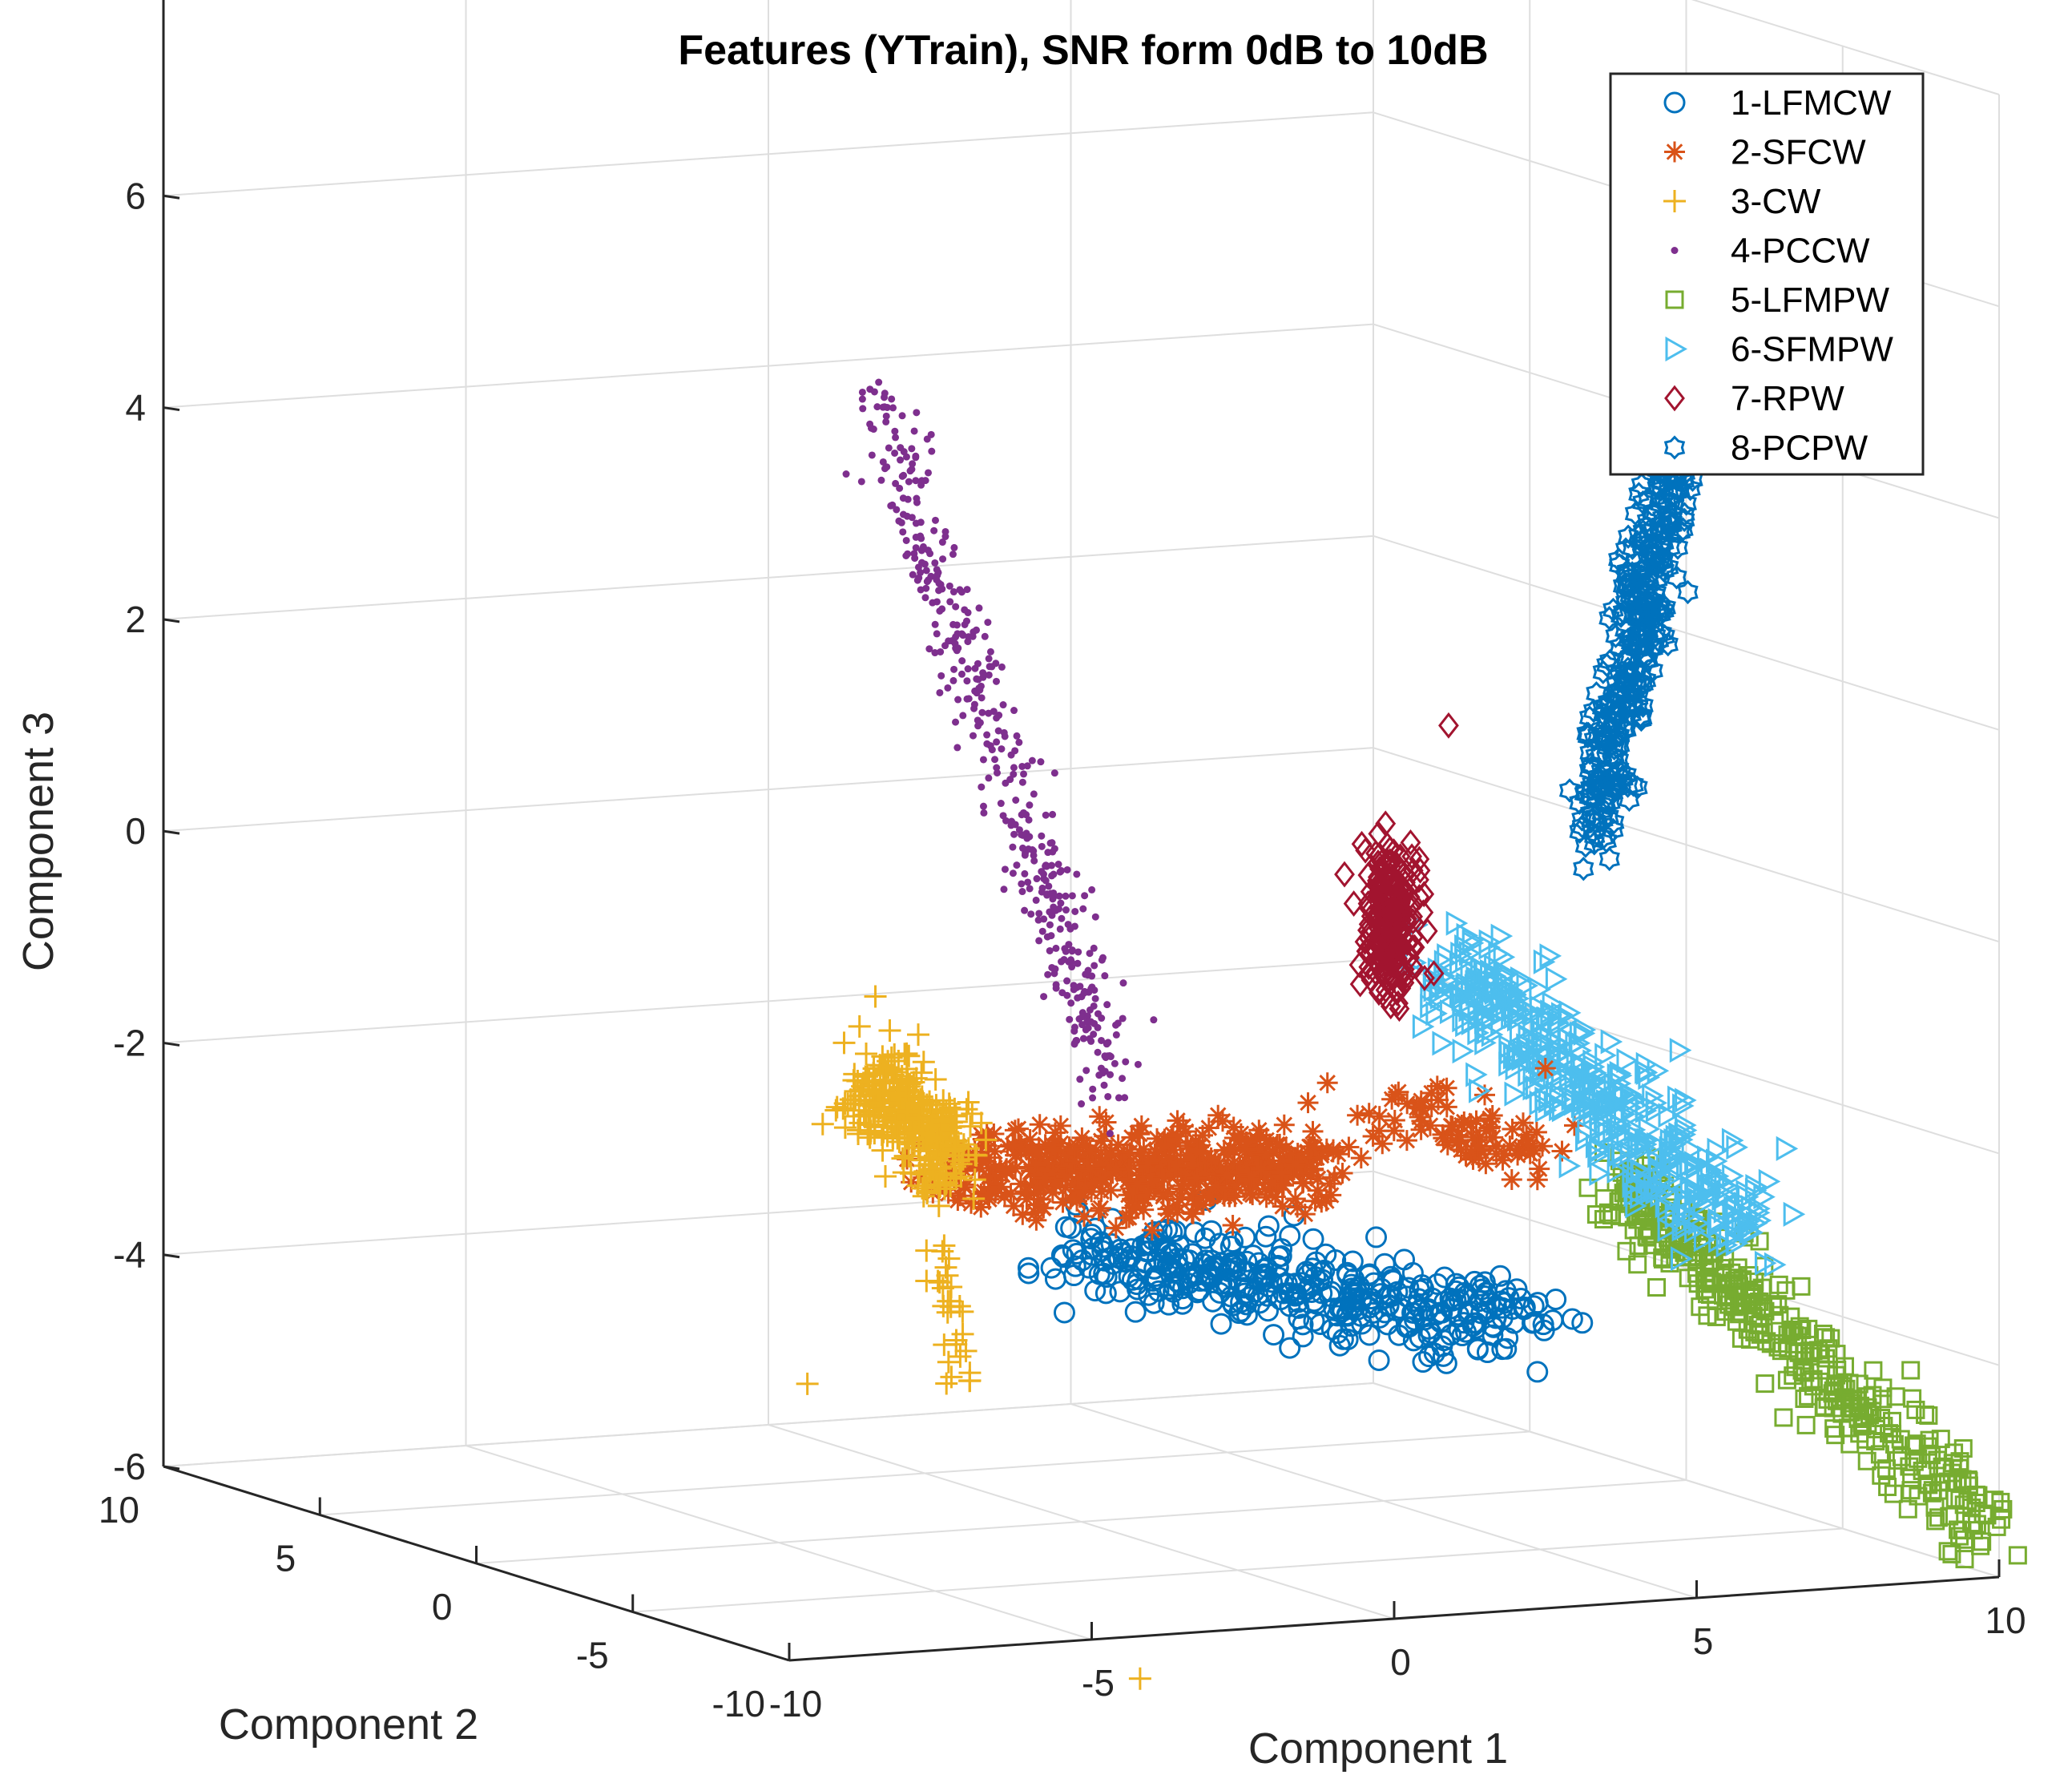 The height and width of the screenshot is (1787, 2072). I want to click on wall-gridline, so click(768, 790).